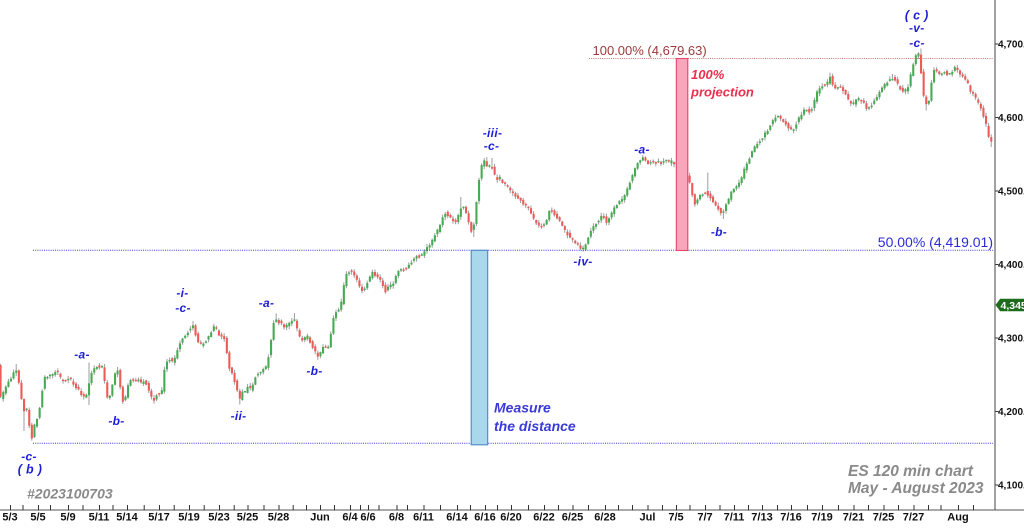 This screenshot has width=1024, height=528. What do you see at coordinates (70, 494) in the screenshot?
I see `svg-text: #2023100703` at bounding box center [70, 494].